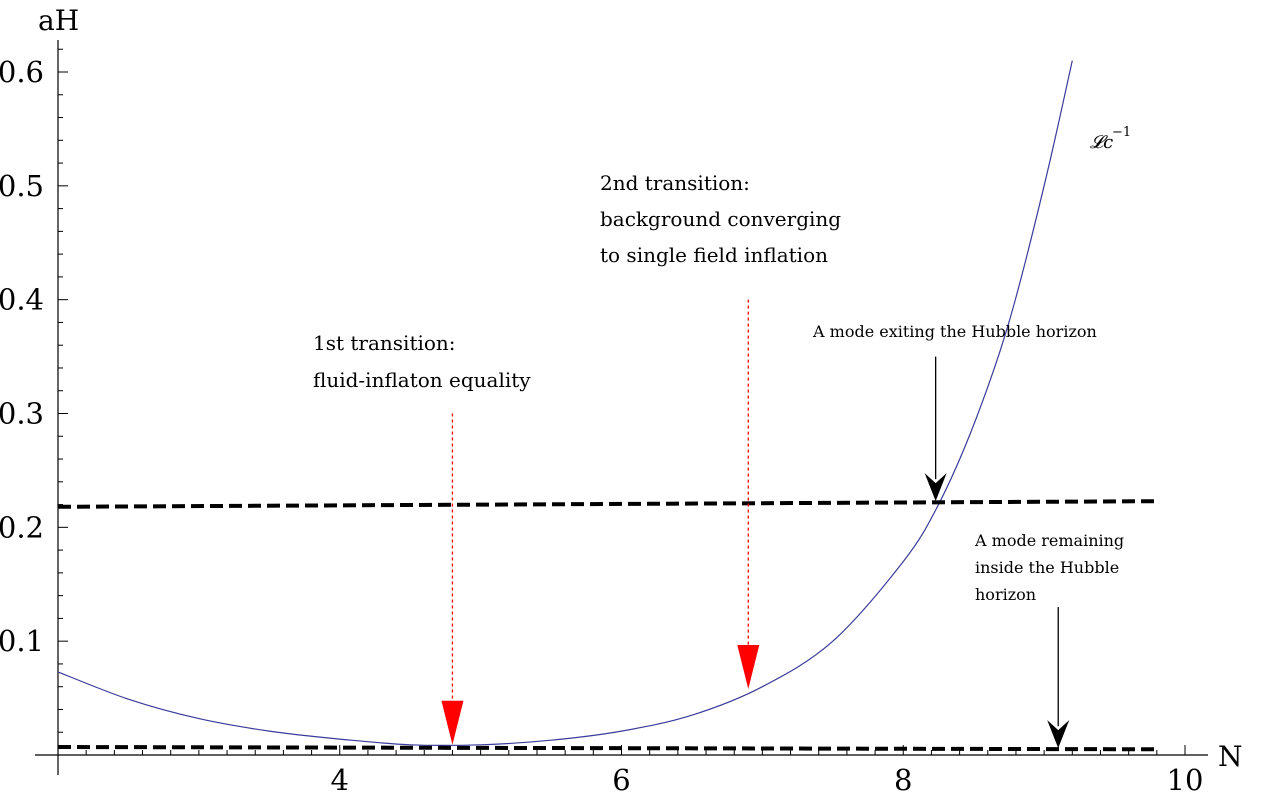  I want to click on annotation-text: inside the Hubble, so click(1047, 567).